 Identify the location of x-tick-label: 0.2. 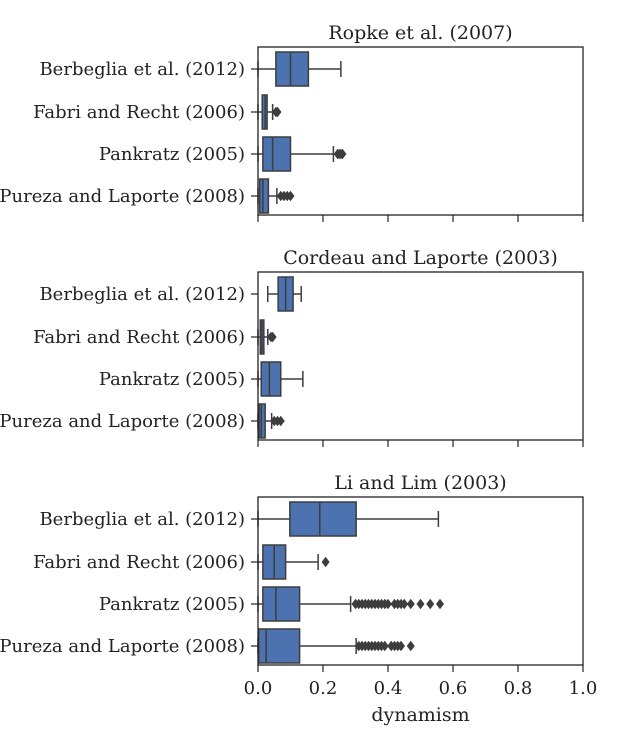
(323, 688).